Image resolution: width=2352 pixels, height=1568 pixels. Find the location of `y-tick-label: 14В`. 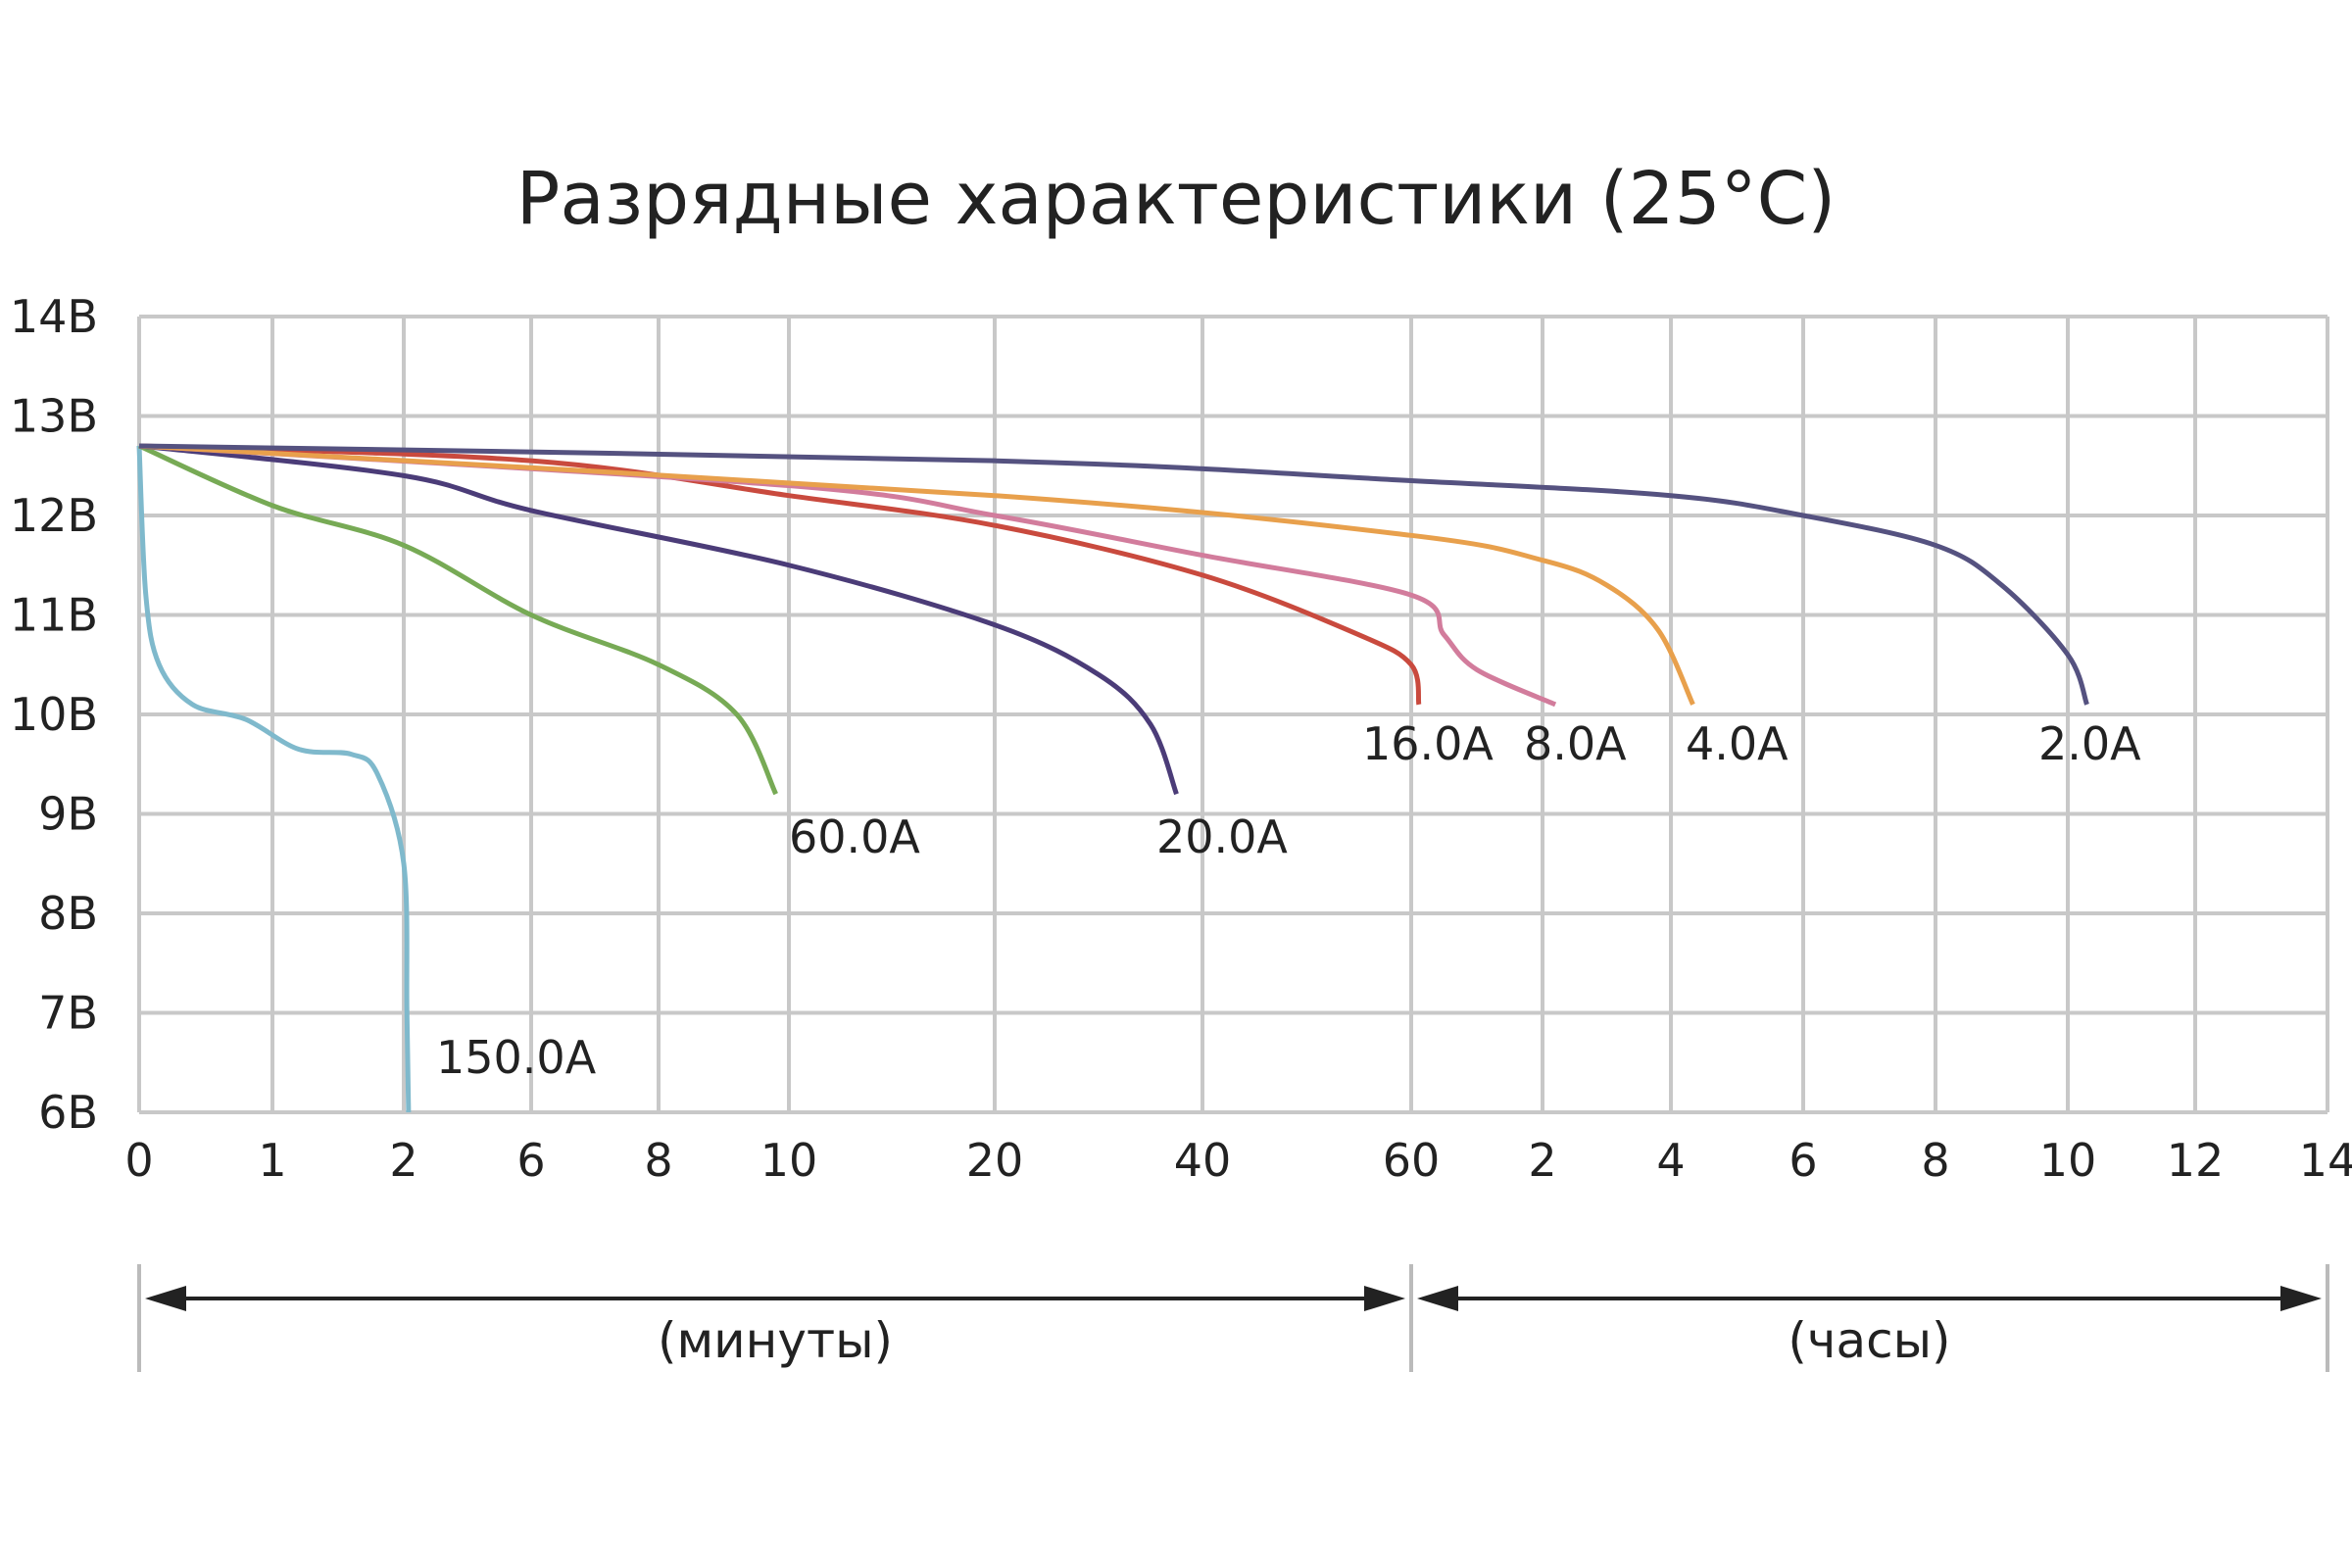

y-tick-label: 14В is located at coordinates (54, 316).